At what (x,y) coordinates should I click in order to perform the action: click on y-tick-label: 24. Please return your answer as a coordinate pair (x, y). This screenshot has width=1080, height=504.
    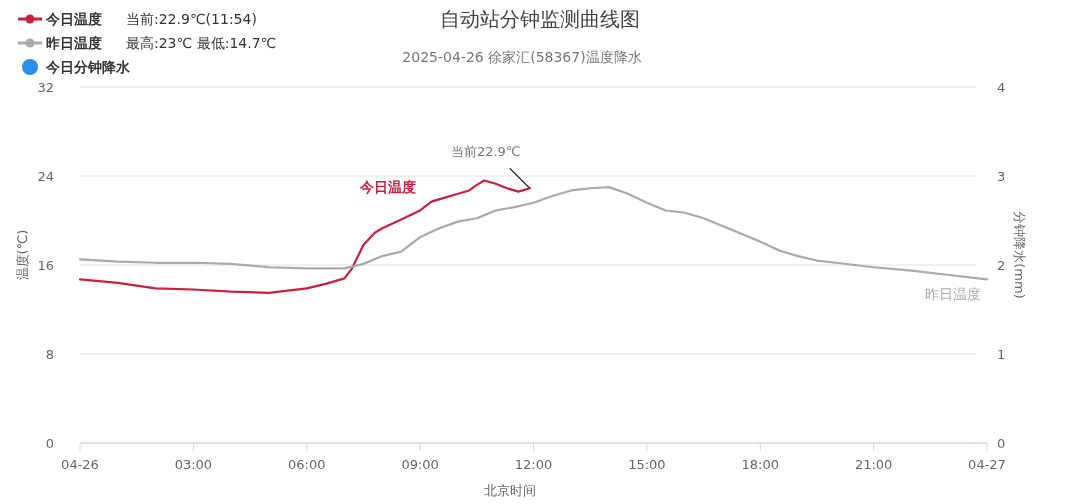
    Looking at the image, I should click on (45, 176).